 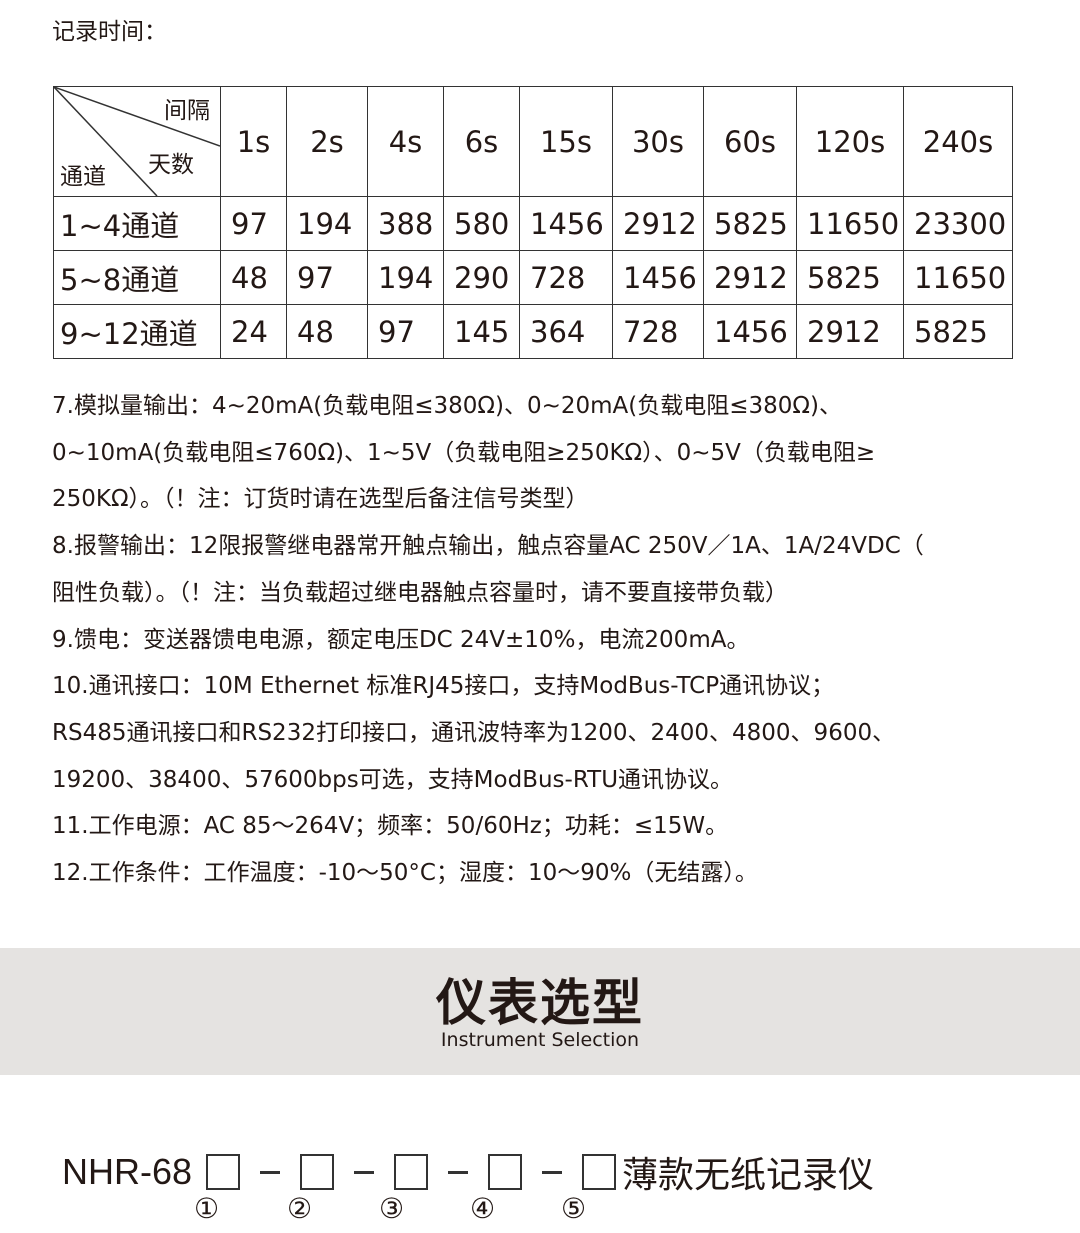 What do you see at coordinates (420, 592) in the screenshot?
I see `spec-line: 阻性负载）。（！注：当负载超过继电器触点容量时，请不要直接带负载）` at bounding box center [420, 592].